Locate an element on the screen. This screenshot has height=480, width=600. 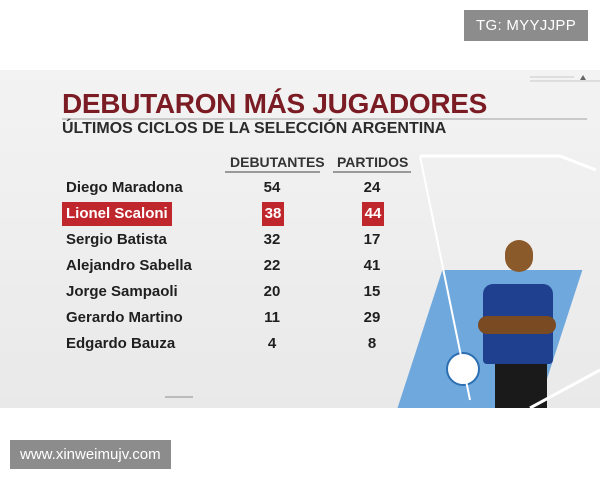
table-row: Edgardo Bauza 4 8 is located at coordinates (242, 344).